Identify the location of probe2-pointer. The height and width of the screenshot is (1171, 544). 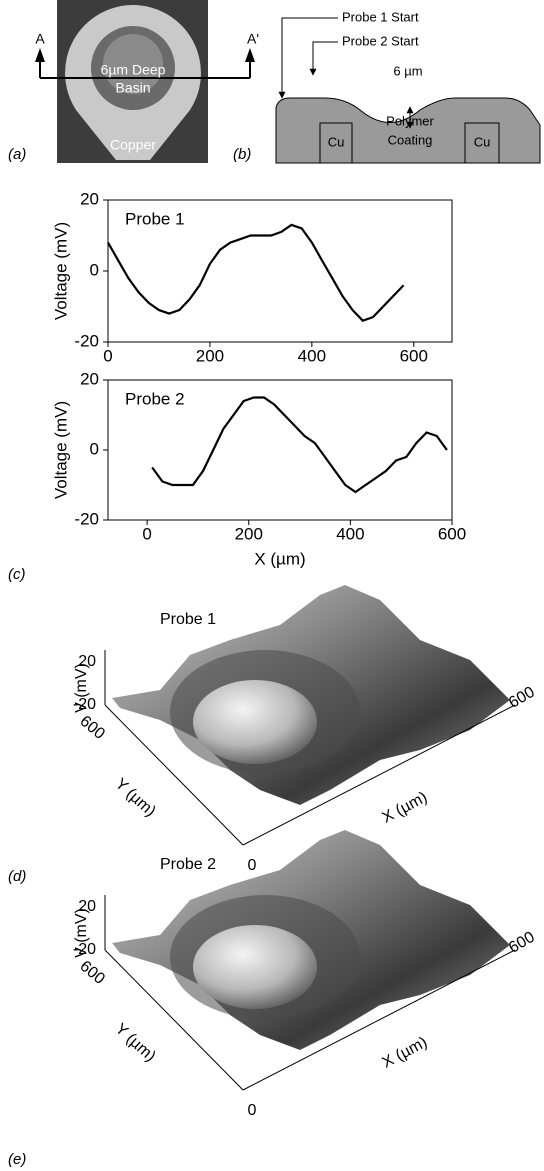
(323, 58).